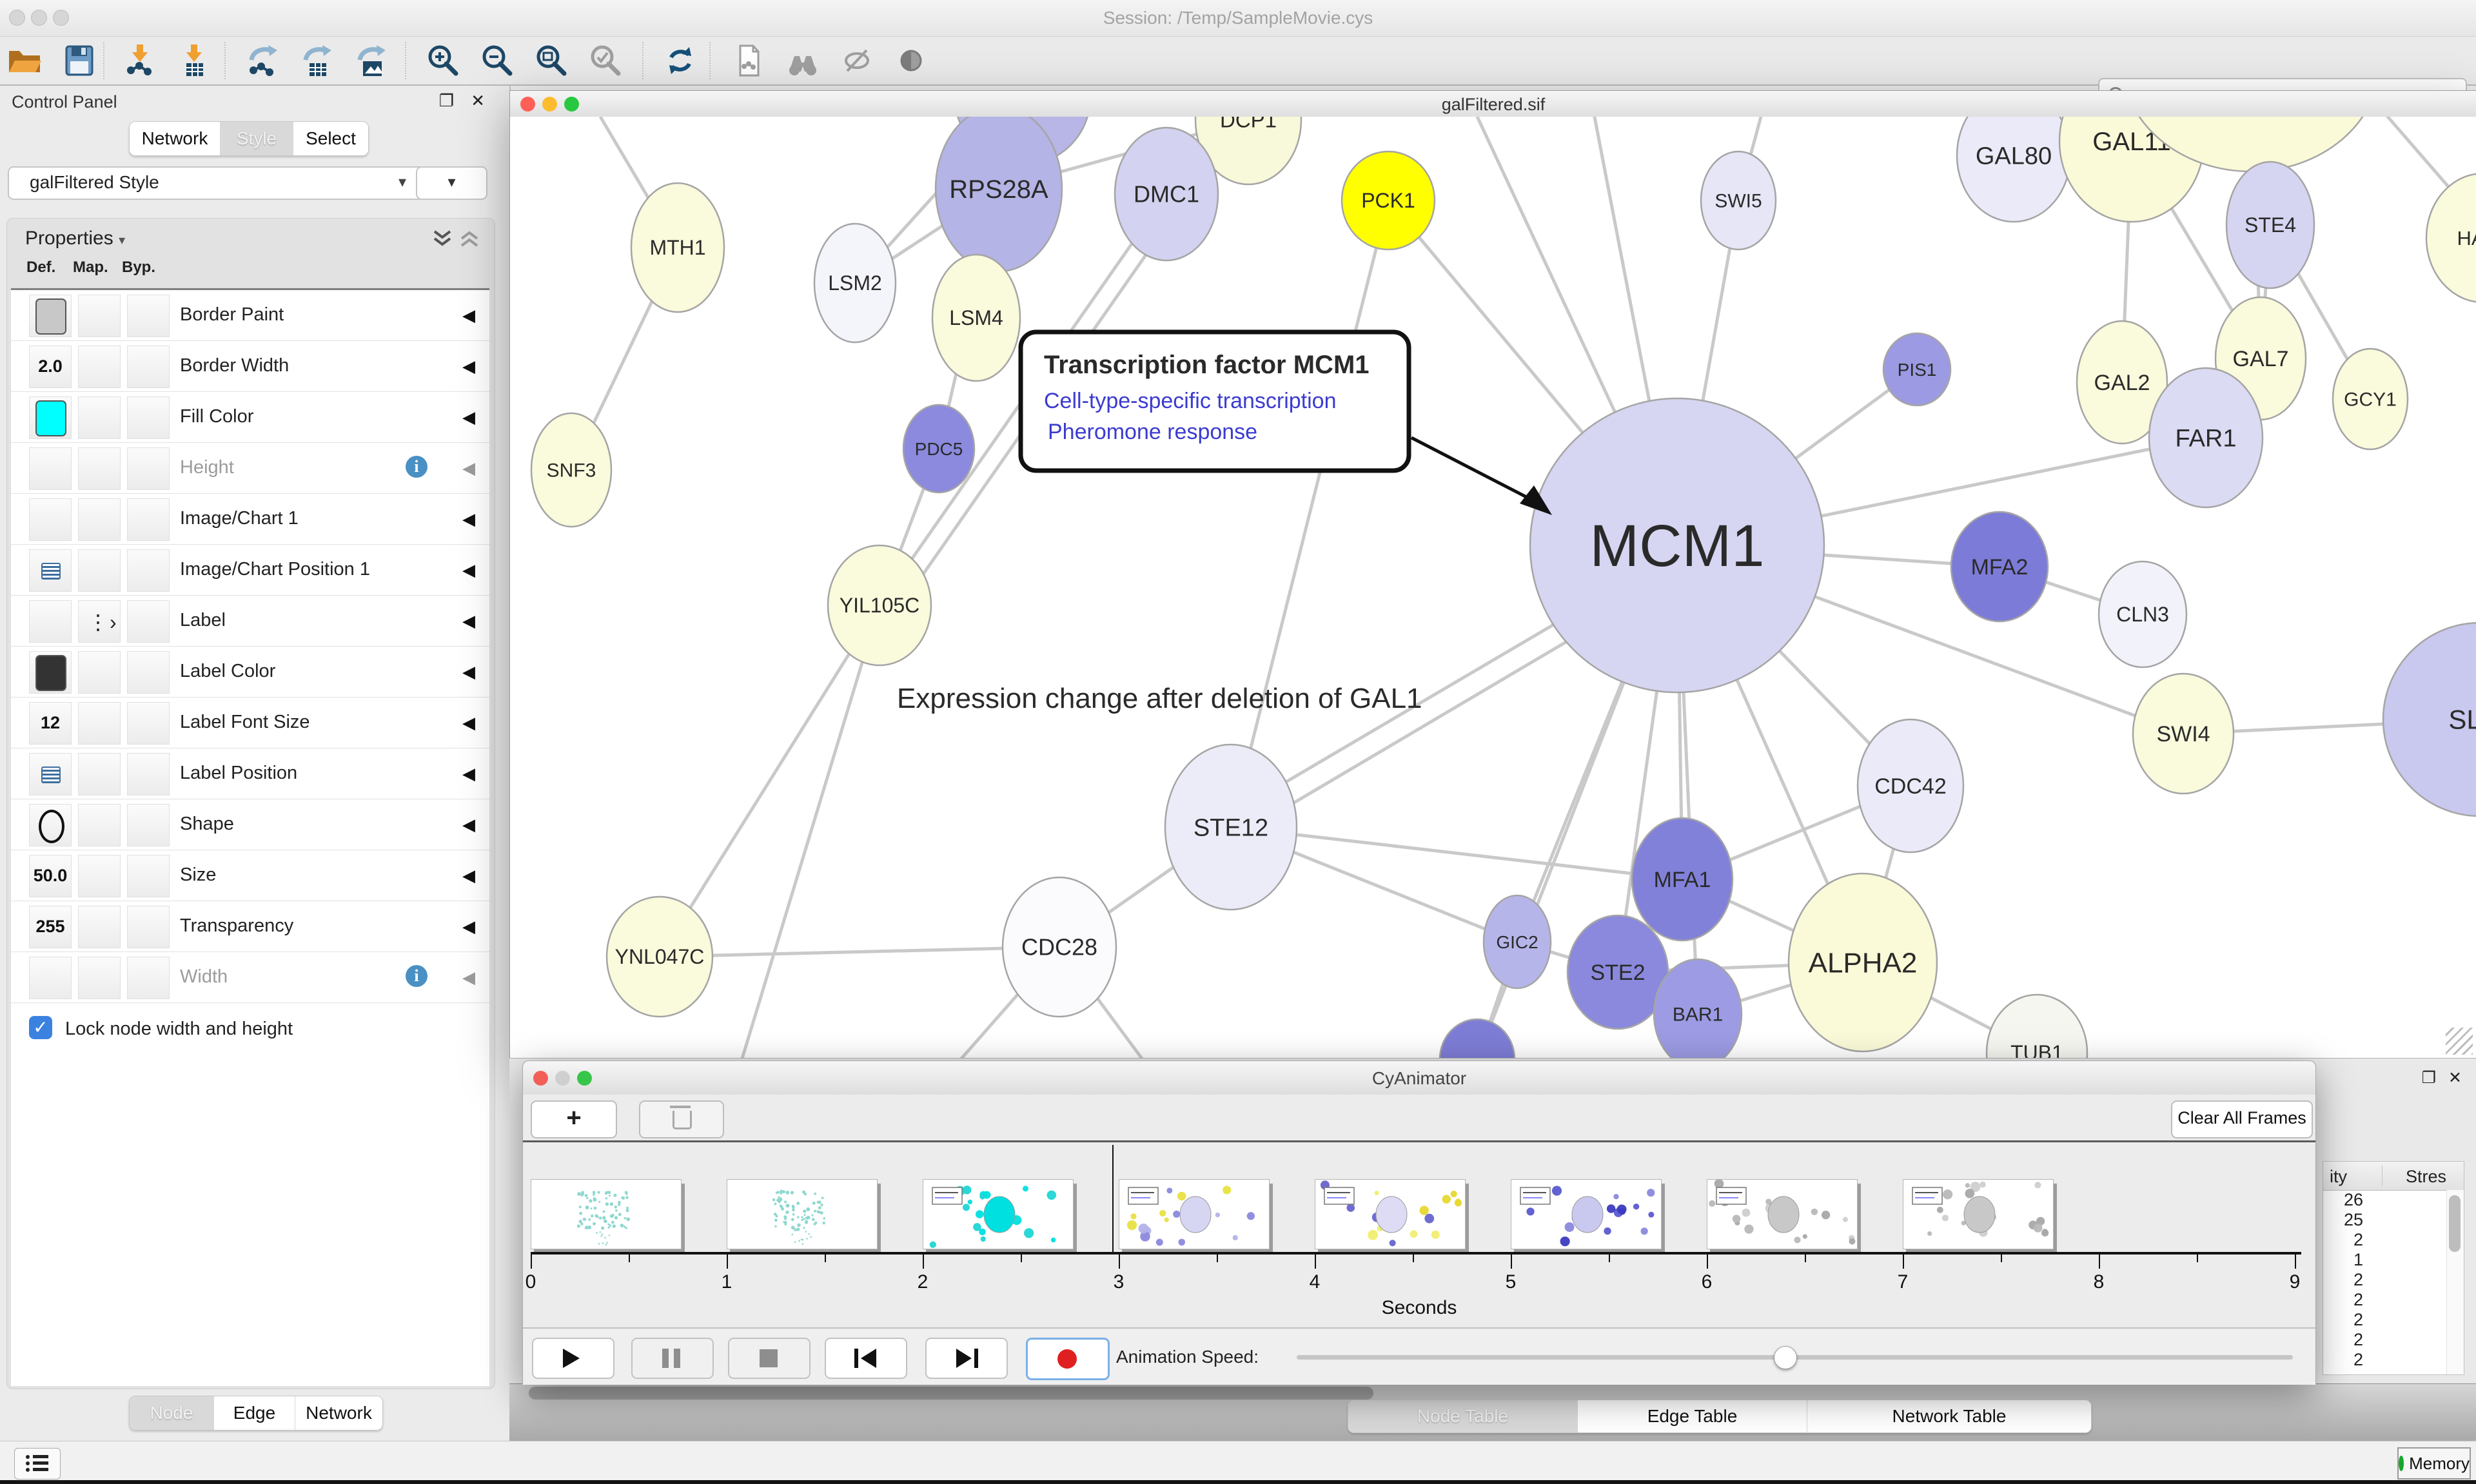 The width and height of the screenshot is (2476, 1484). I want to click on refresh-network-icon, so click(680, 60).